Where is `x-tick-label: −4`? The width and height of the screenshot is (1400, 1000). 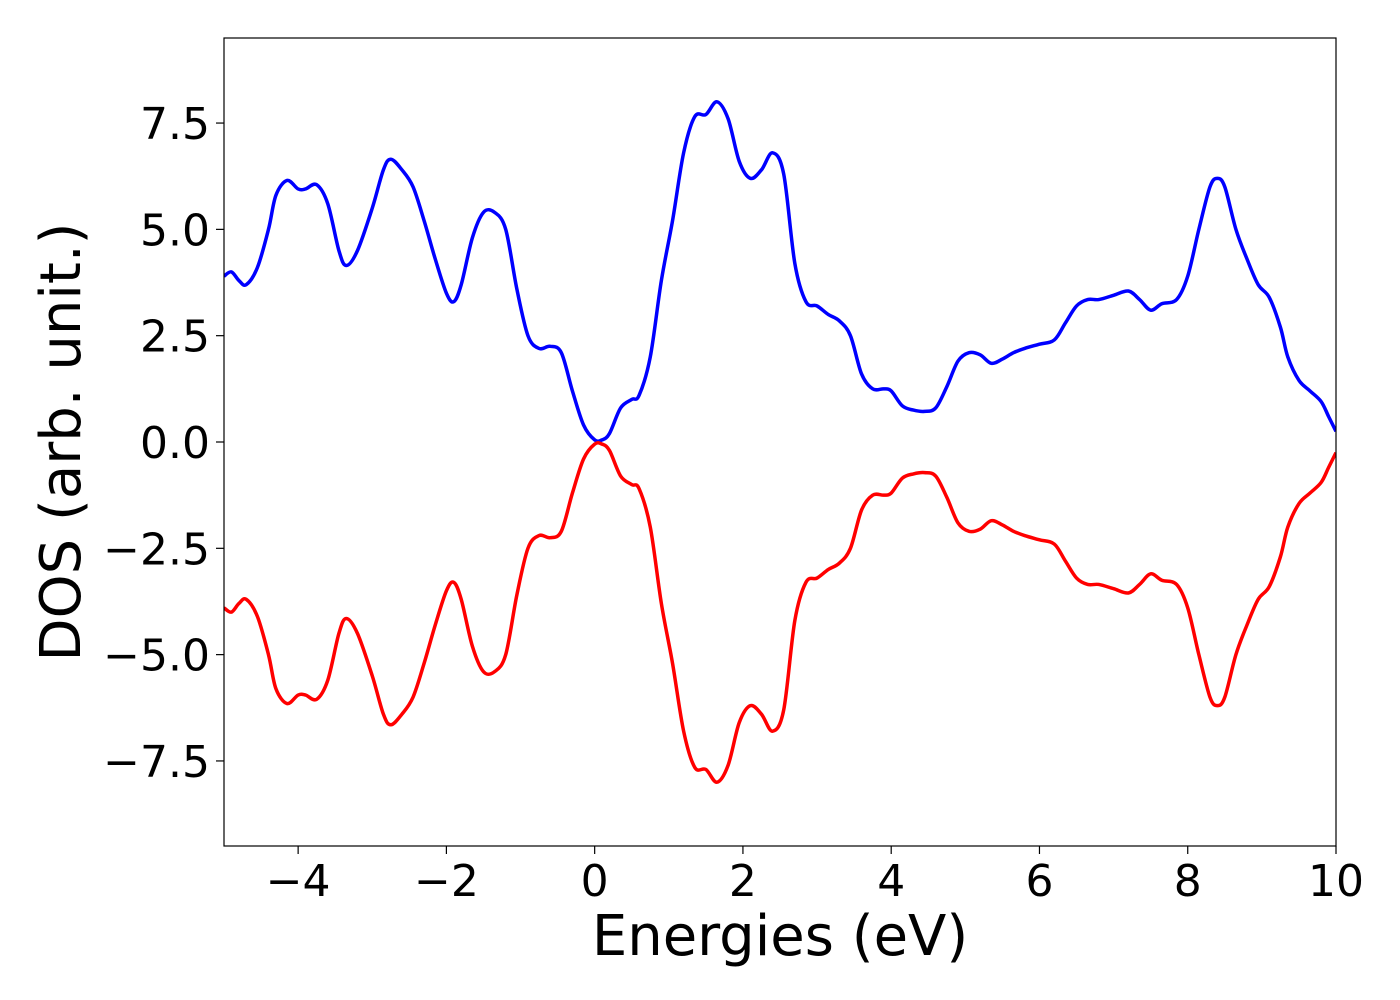
x-tick-label: −4 is located at coordinates (298, 881).